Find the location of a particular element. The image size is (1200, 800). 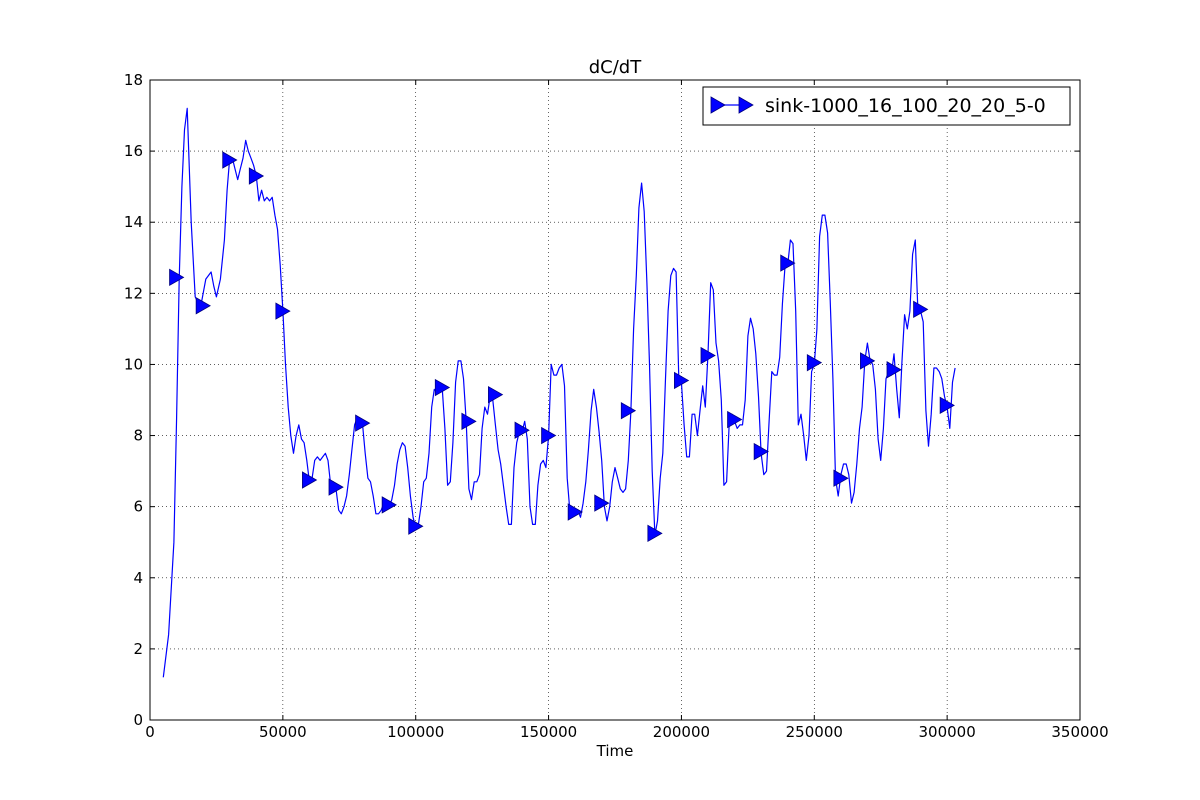

x-tick-label: 150000 is located at coordinates (548, 732).